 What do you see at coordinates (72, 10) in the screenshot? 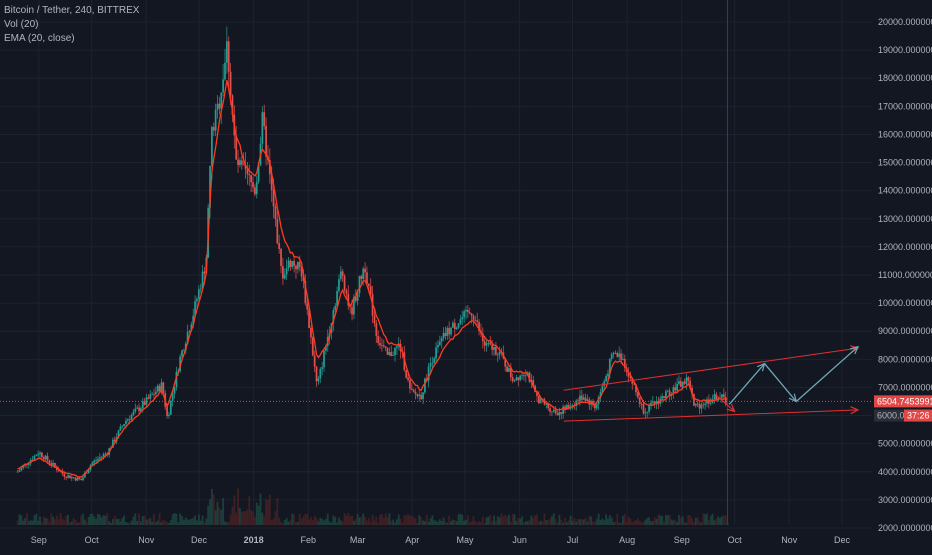
I see `symbol-title: Bitcoin / Tether, 240, BITTREX` at bounding box center [72, 10].